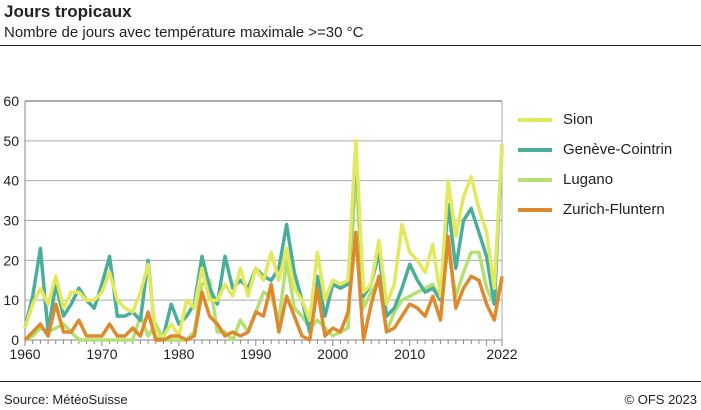 This screenshot has width=701, height=410. I want to click on x-tick-label: 2010, so click(409, 354).